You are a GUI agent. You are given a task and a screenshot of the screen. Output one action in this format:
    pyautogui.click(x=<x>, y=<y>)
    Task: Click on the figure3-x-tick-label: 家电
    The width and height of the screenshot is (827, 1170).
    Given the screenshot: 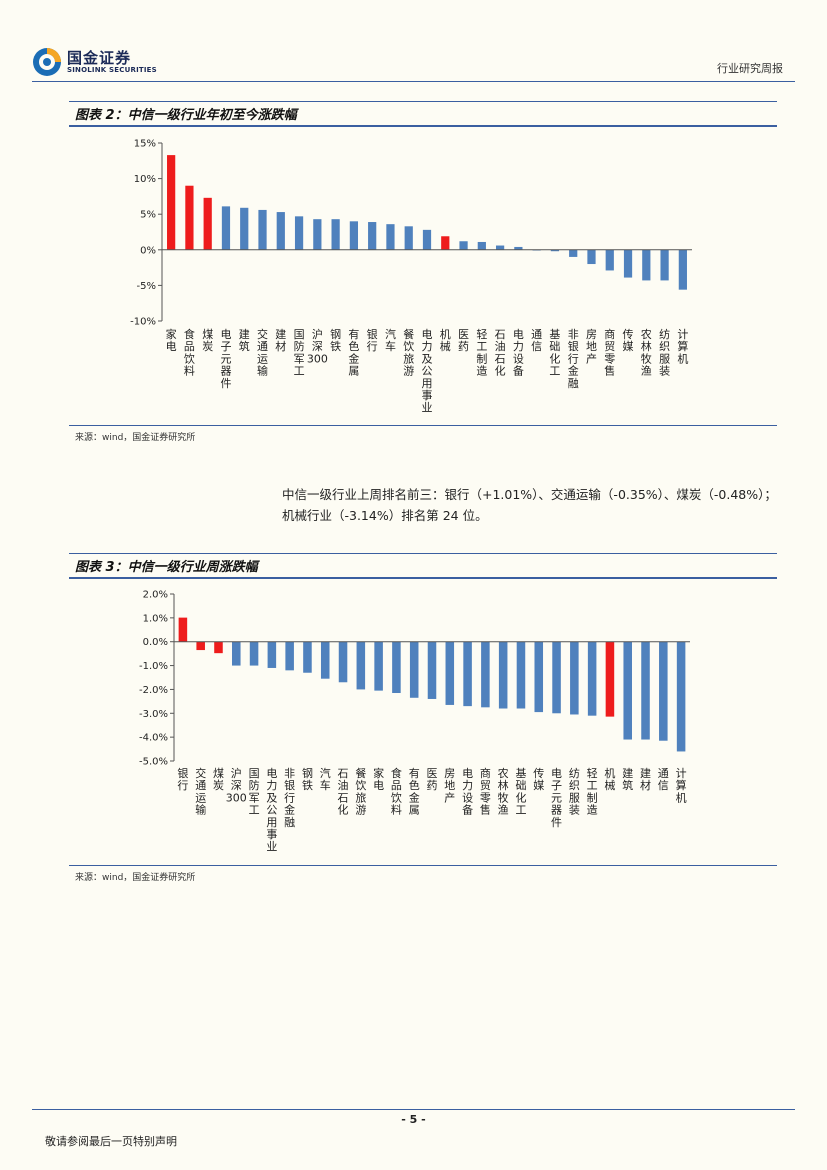 What is the action you would take?
    pyautogui.click(x=378, y=779)
    